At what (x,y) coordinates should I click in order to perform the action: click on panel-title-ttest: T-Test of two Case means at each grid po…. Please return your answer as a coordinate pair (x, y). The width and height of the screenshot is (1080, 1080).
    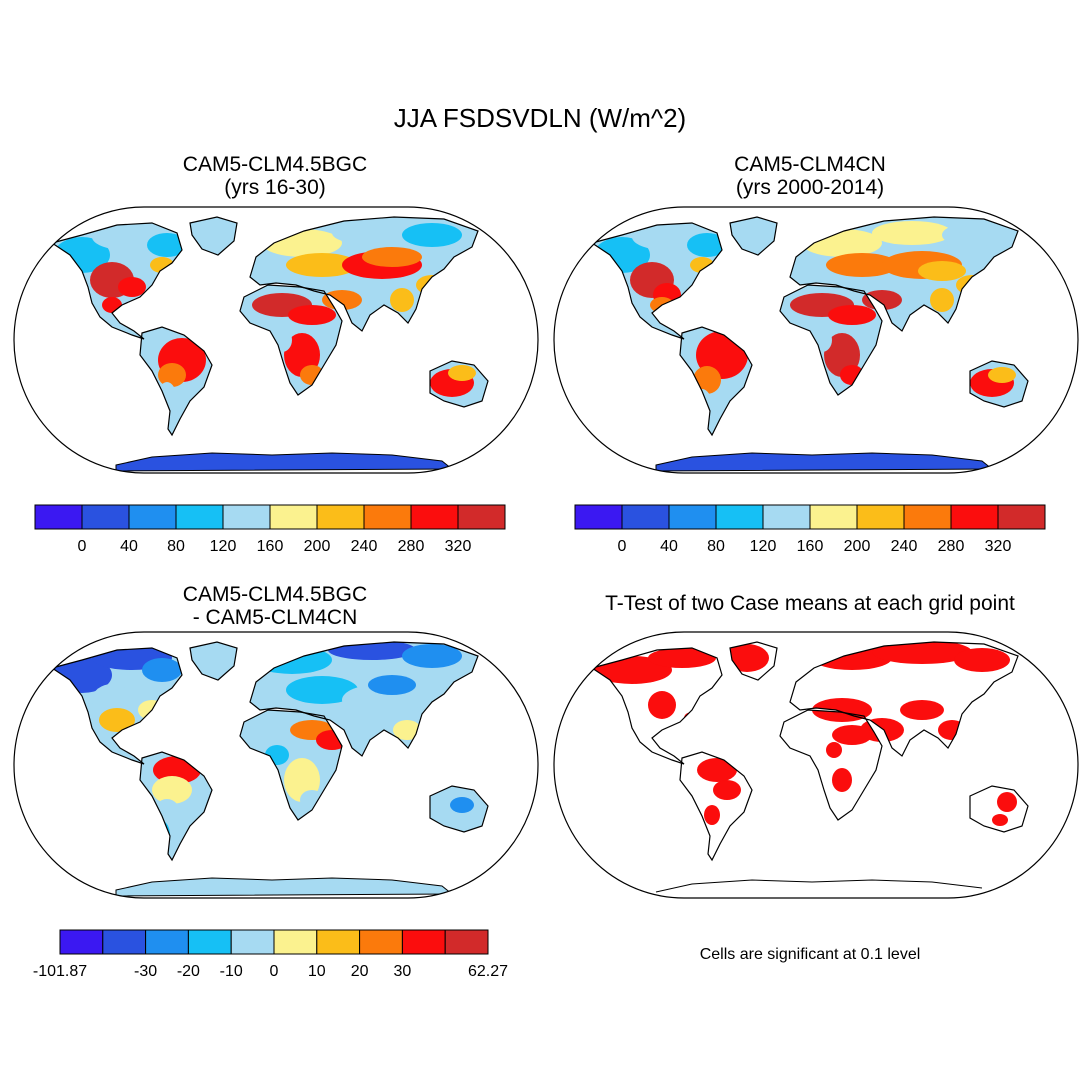
    Looking at the image, I should click on (810, 603).